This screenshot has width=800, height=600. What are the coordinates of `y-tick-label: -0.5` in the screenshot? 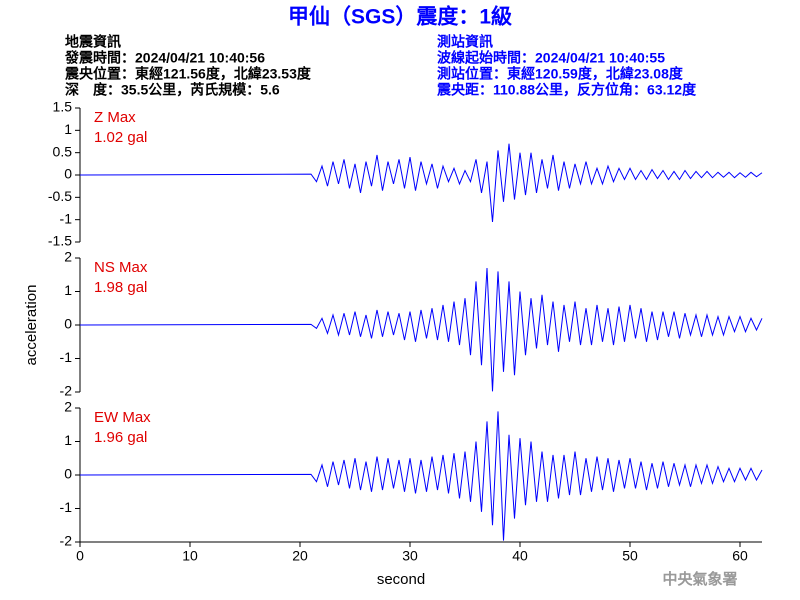 It's located at (60, 196).